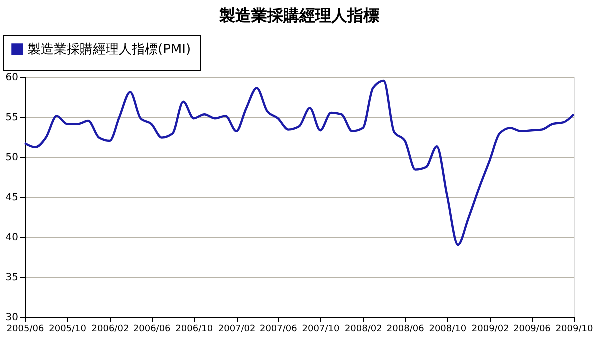  Describe the element at coordinates (532, 329) in the screenshot. I see `x-tick-label: 2009/06` at that location.